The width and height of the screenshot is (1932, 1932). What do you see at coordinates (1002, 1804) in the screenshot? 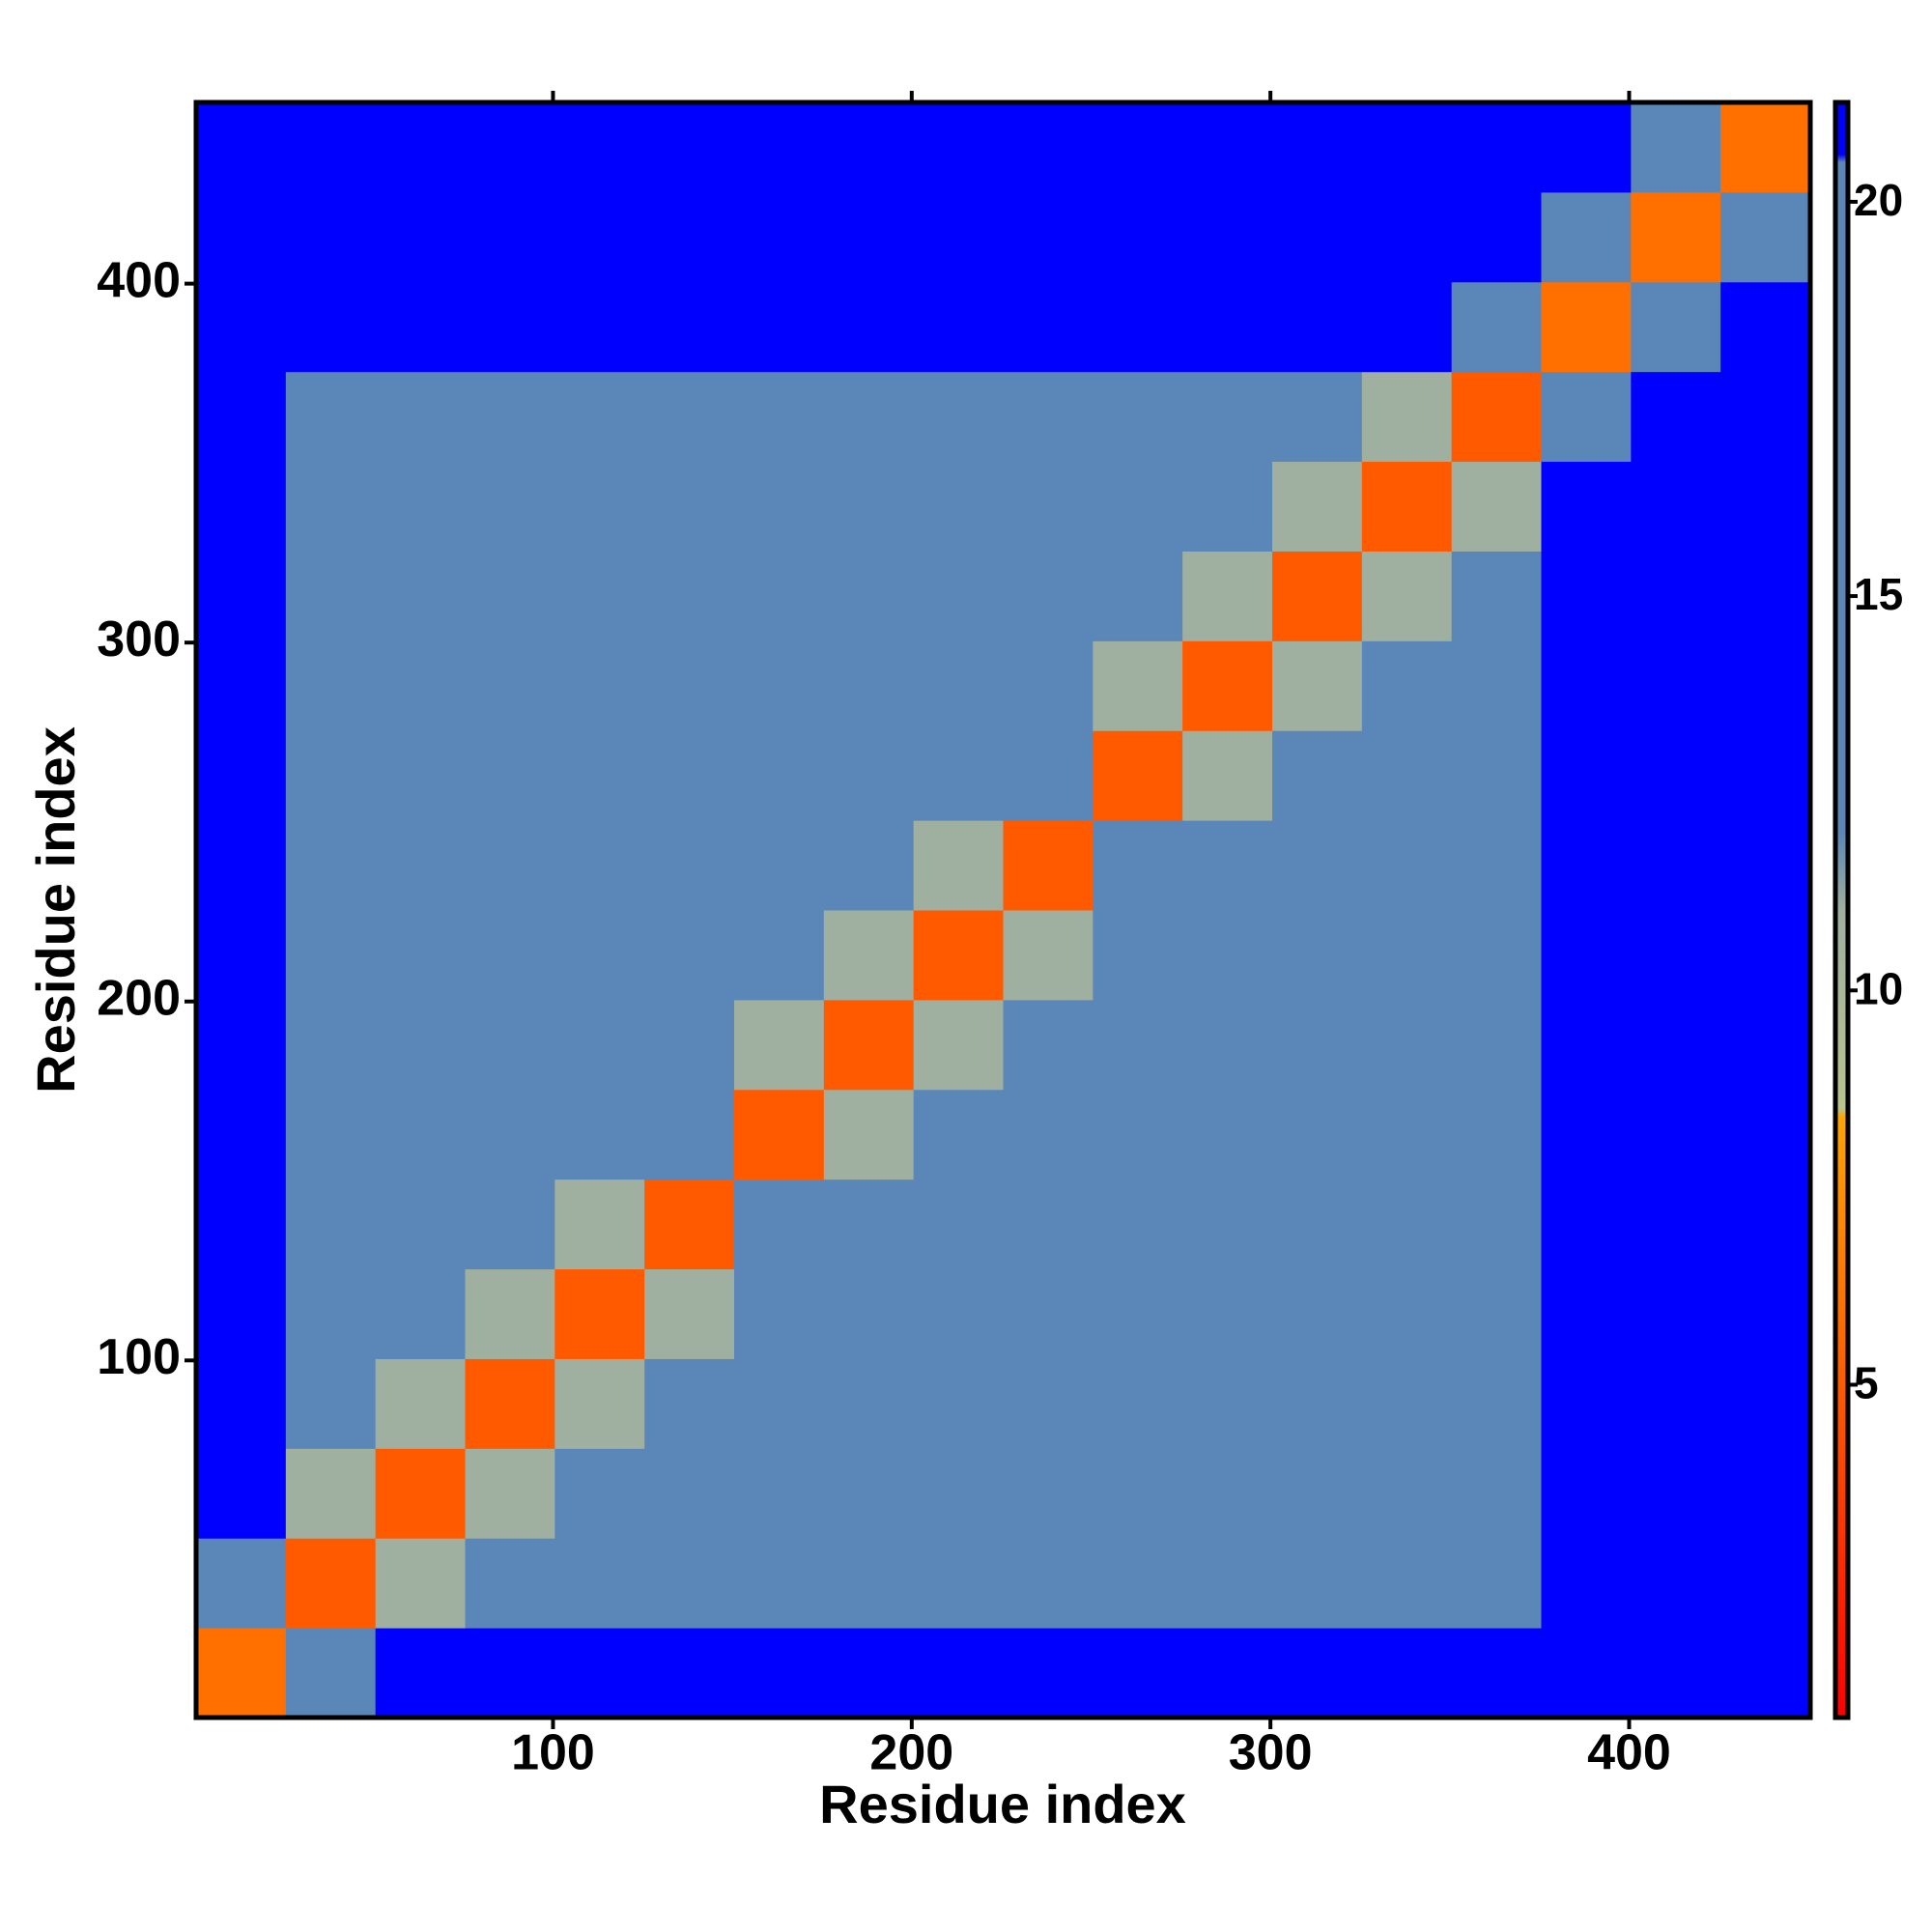
I see `x-axis-title: Residue index` at bounding box center [1002, 1804].